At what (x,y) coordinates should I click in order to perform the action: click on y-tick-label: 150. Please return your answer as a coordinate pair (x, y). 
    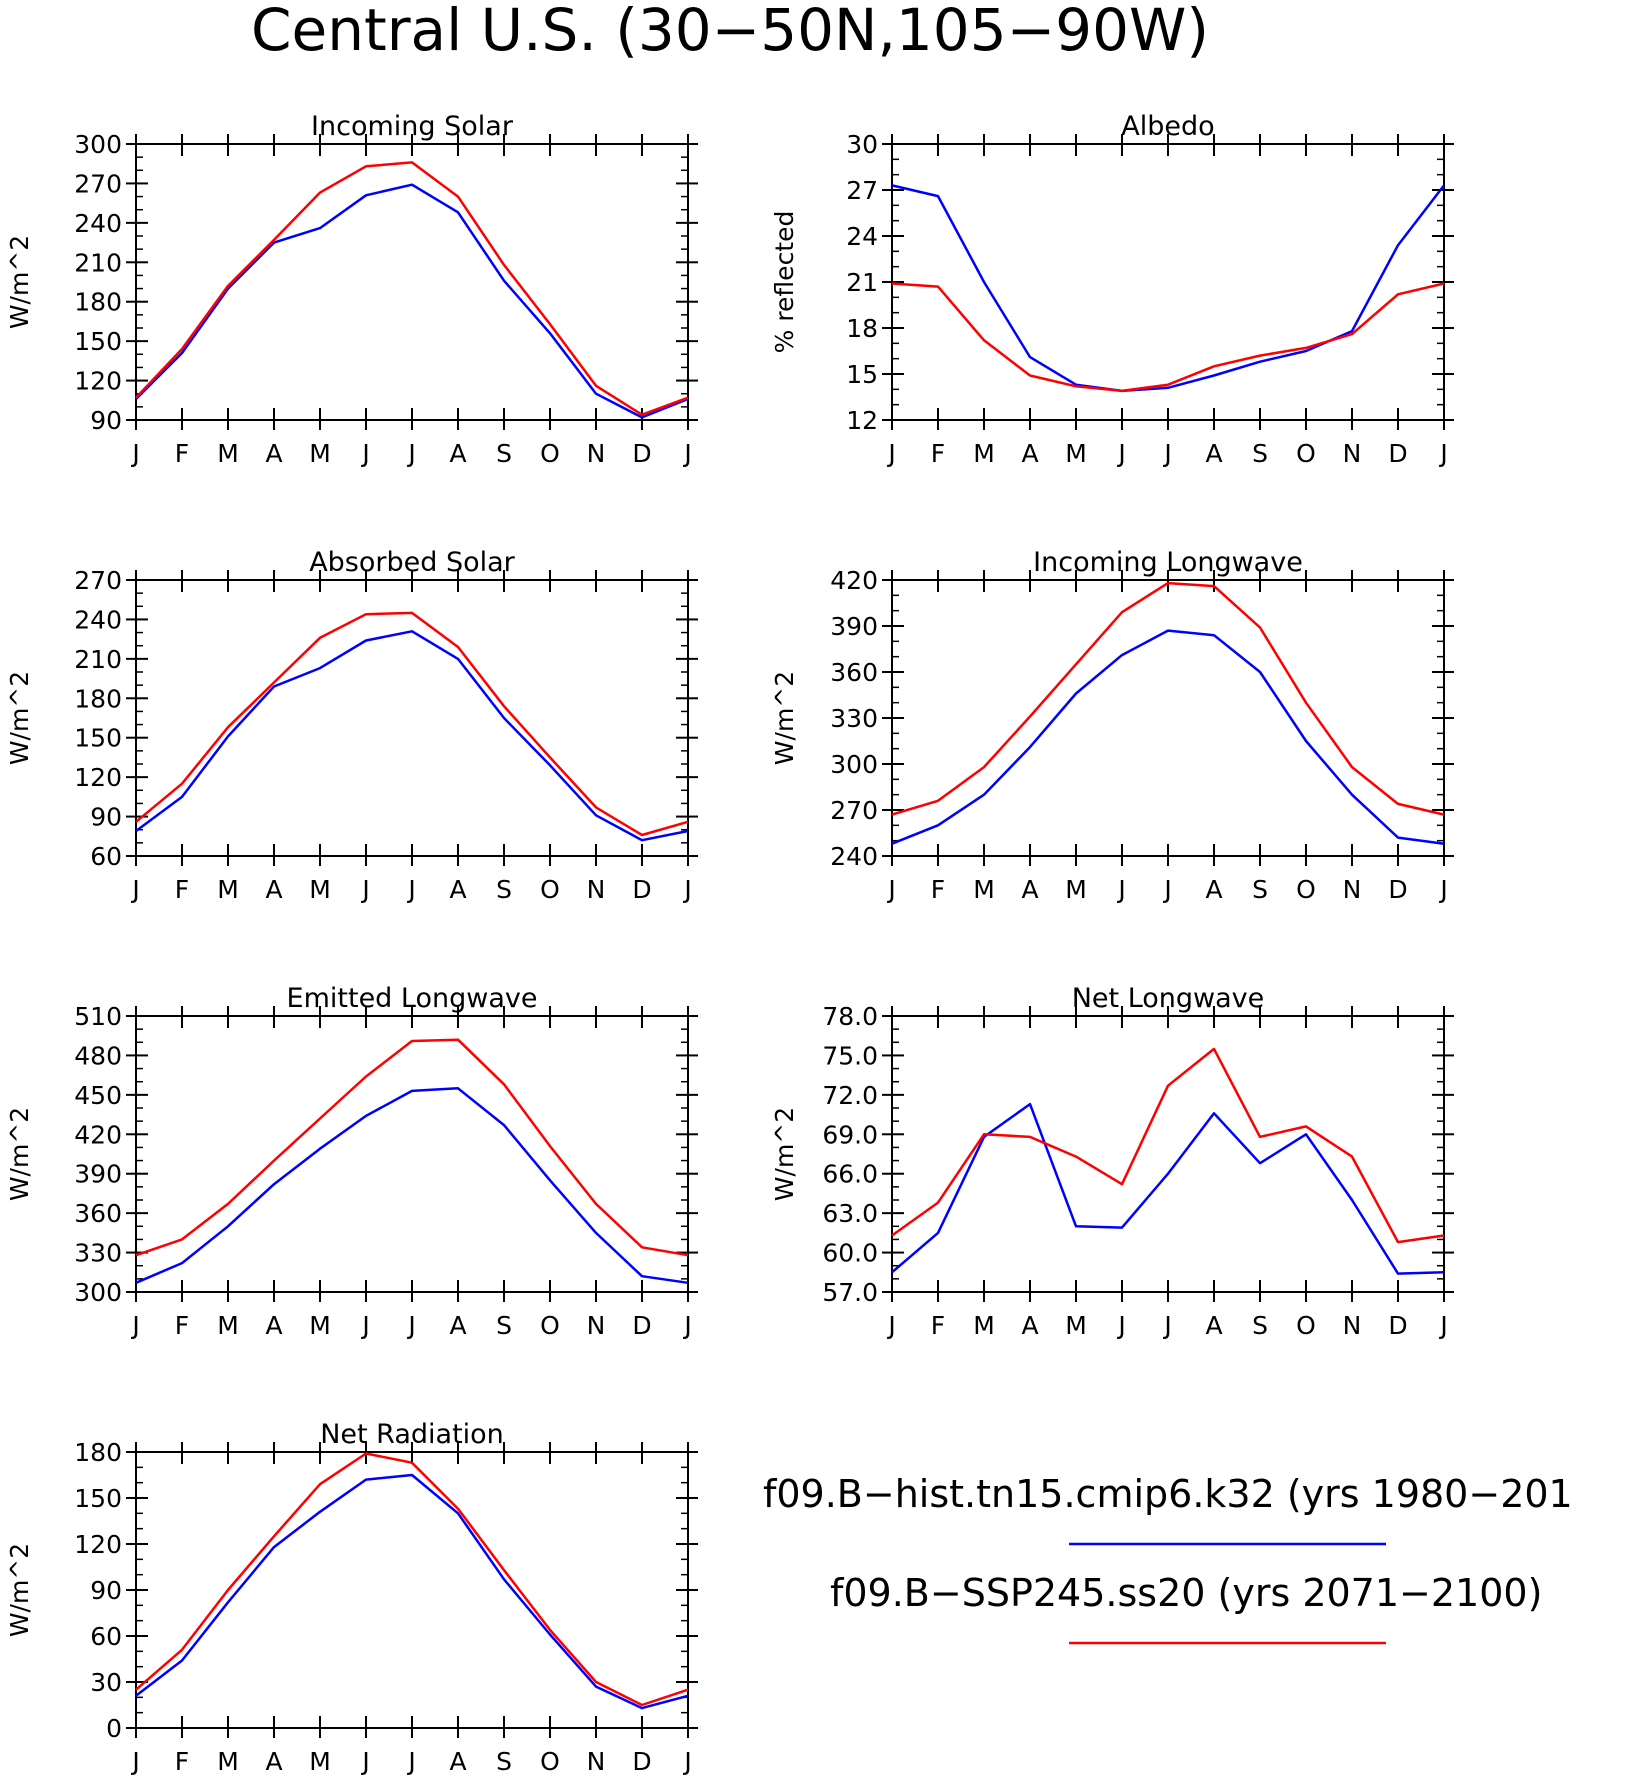
    Looking at the image, I should click on (98, 738).